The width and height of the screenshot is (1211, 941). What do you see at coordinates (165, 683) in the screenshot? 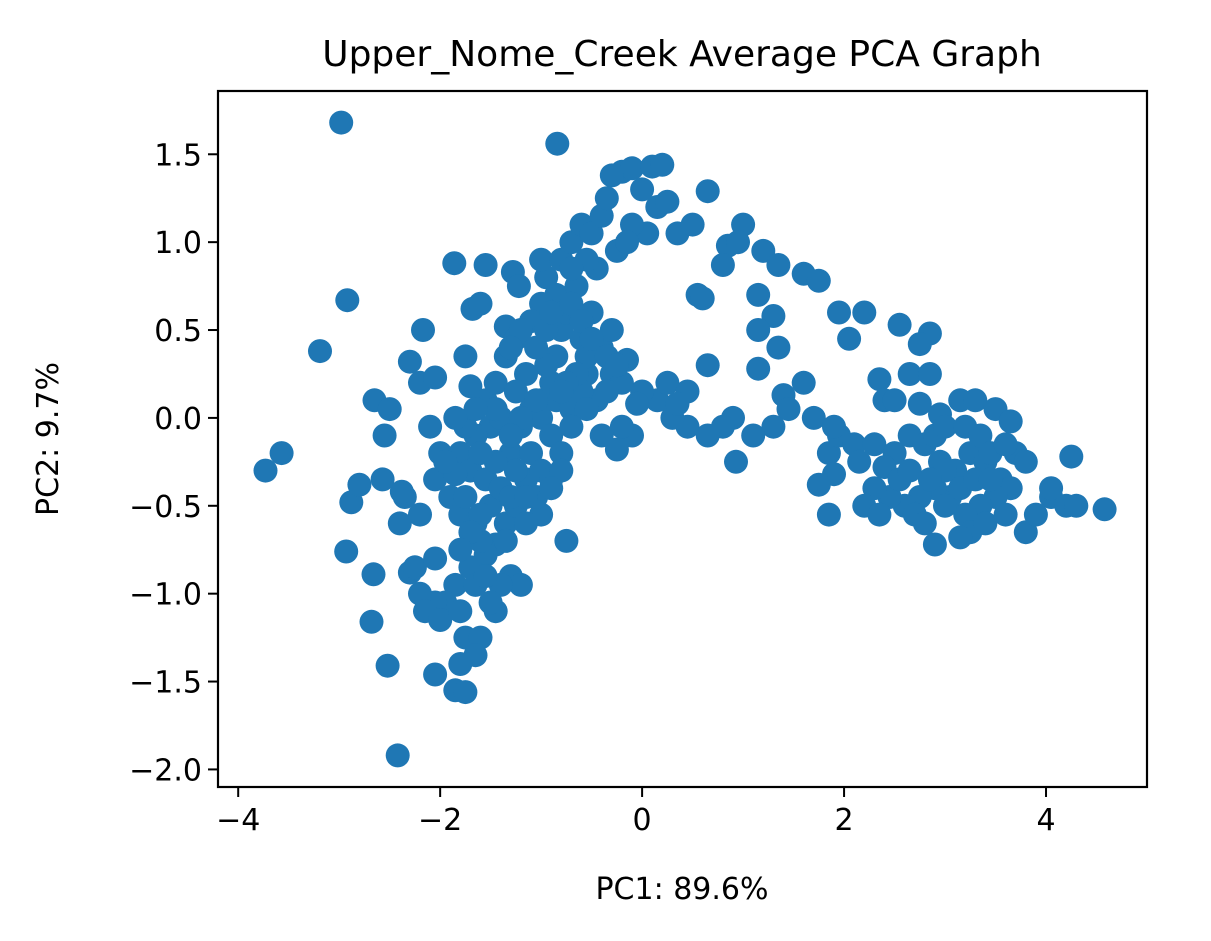
I see `y-tick-label: −1.5` at bounding box center [165, 683].